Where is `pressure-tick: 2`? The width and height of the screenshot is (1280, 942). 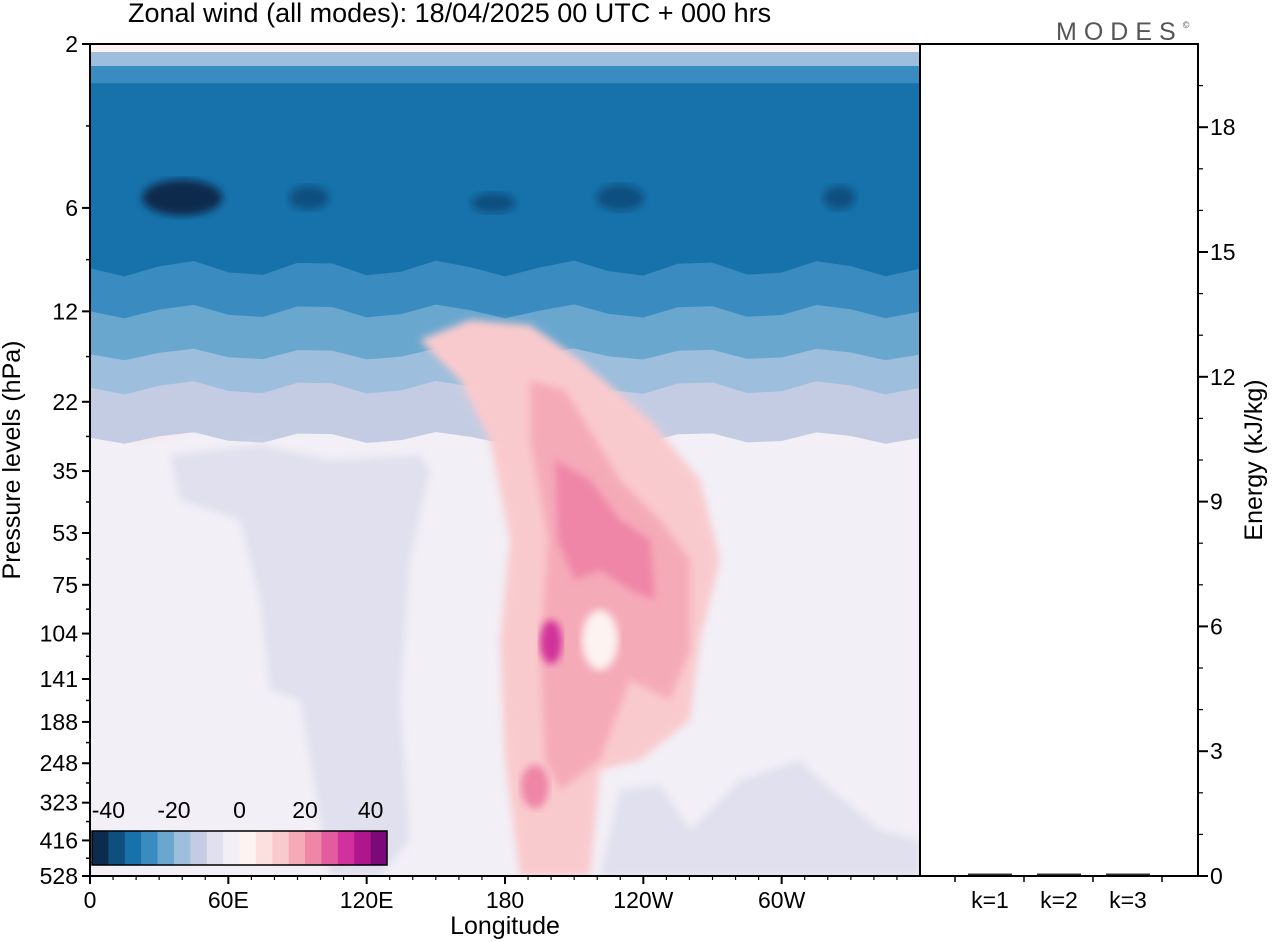
pressure-tick: 2 is located at coordinates (77, 44).